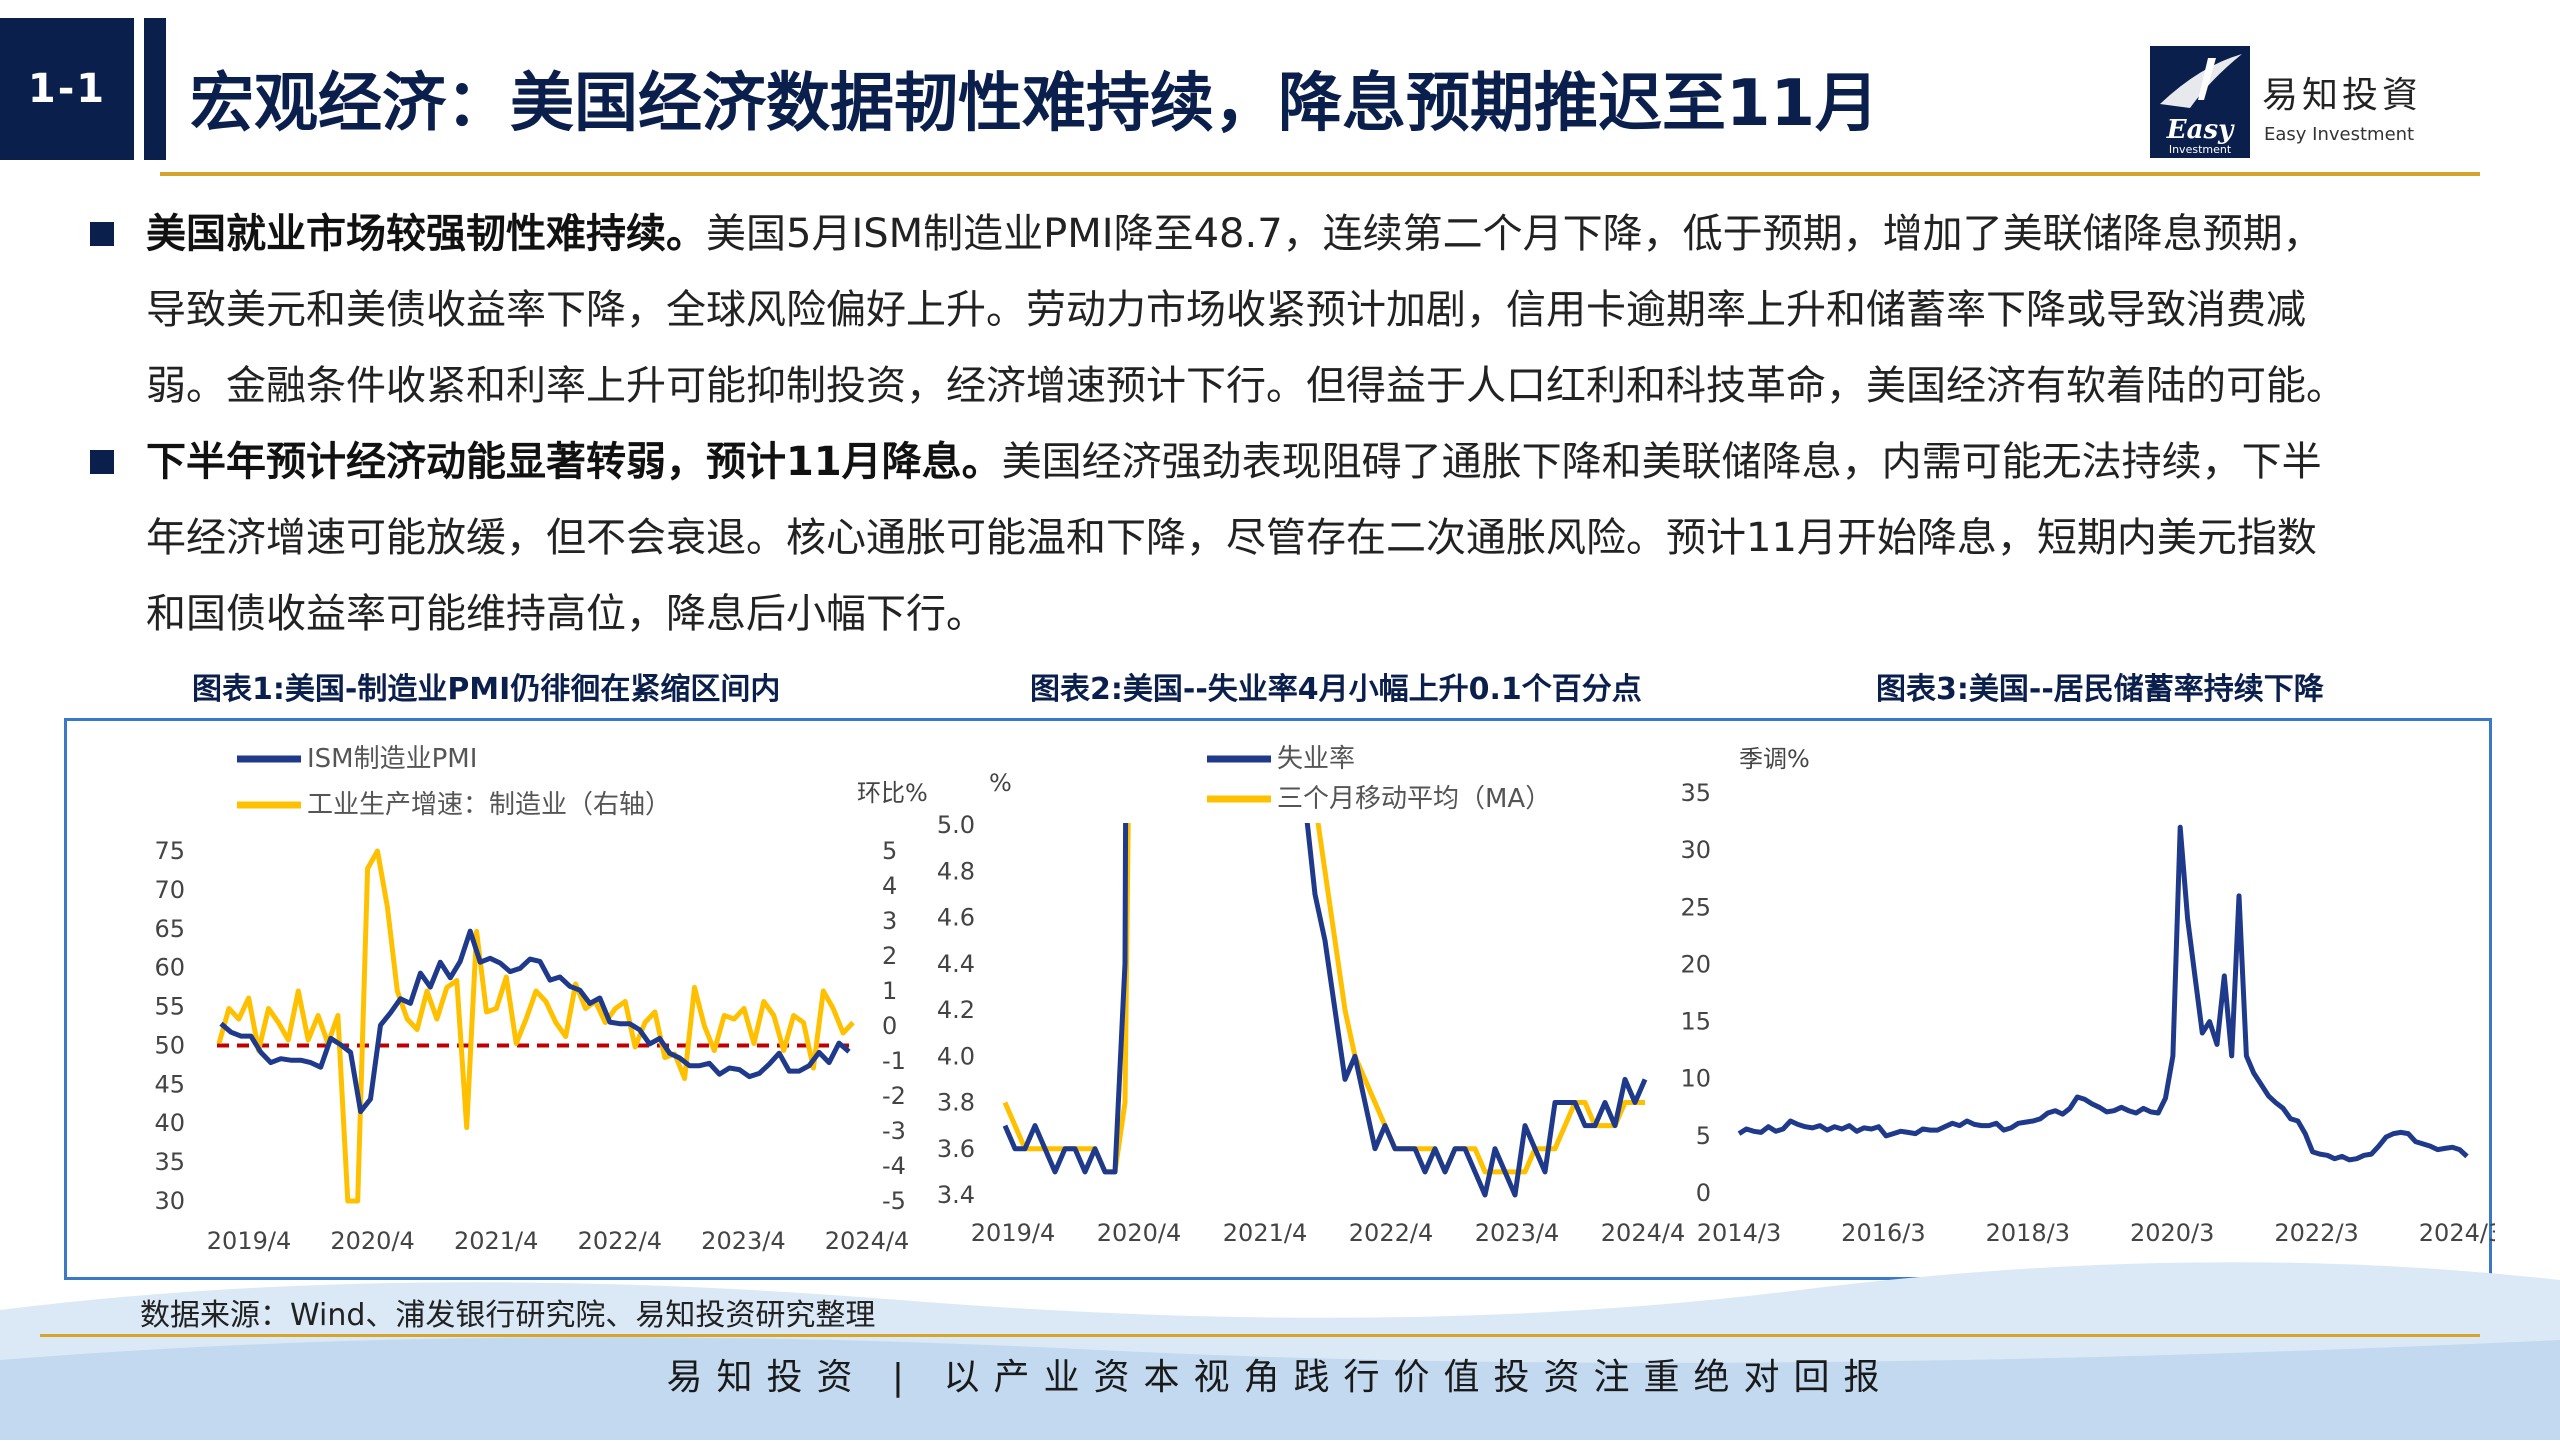 Image resolution: width=2560 pixels, height=1444 pixels. I want to click on chart1-xtick: 2021/4, so click(496, 1241).